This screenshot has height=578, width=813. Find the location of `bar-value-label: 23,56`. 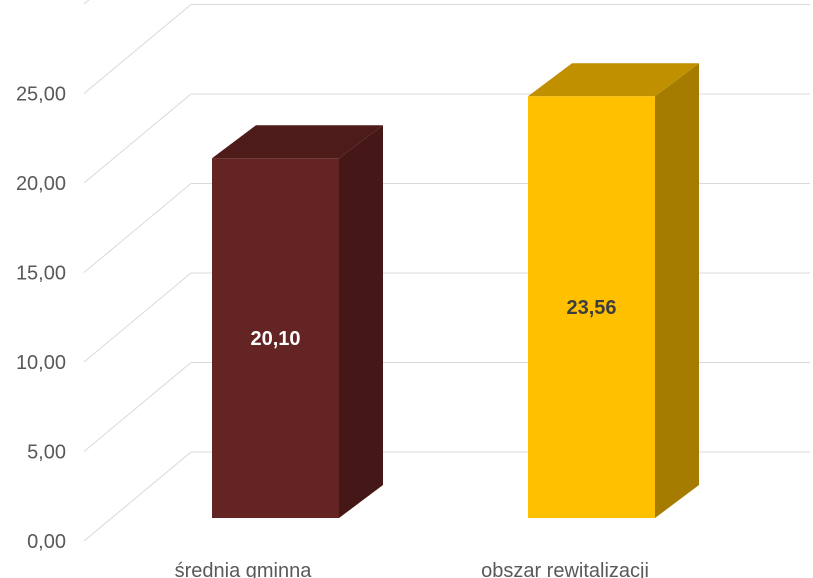

bar-value-label: 23,56 is located at coordinates (591, 308).